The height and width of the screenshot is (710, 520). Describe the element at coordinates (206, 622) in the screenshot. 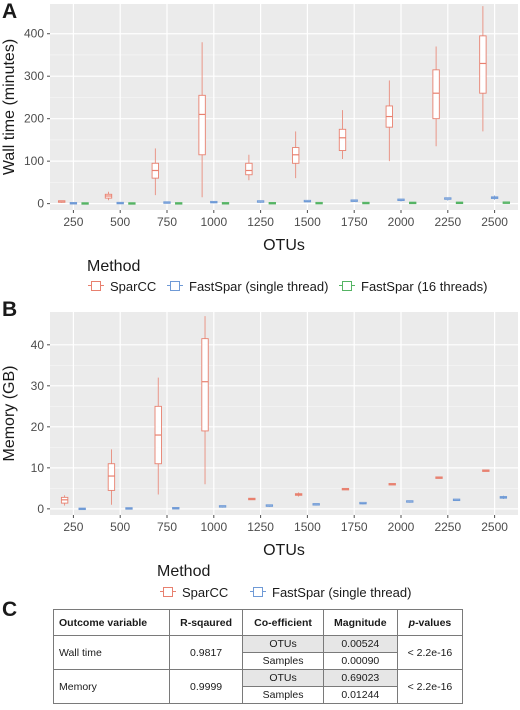

I see `header-r-squared: R-sqaured` at that location.